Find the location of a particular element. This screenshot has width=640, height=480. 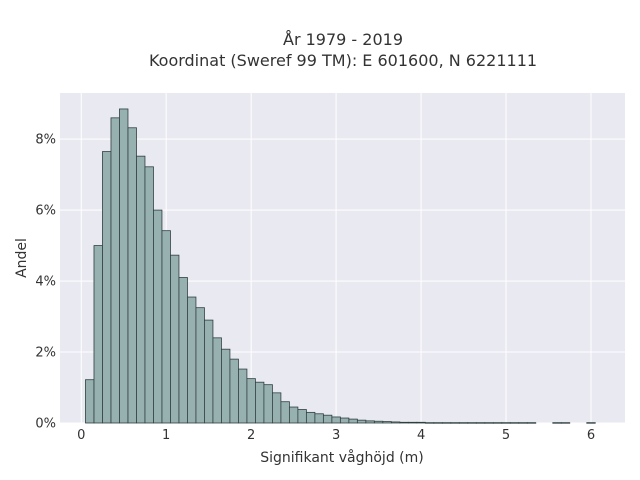

x-tick-label: 6 is located at coordinates (591, 435).